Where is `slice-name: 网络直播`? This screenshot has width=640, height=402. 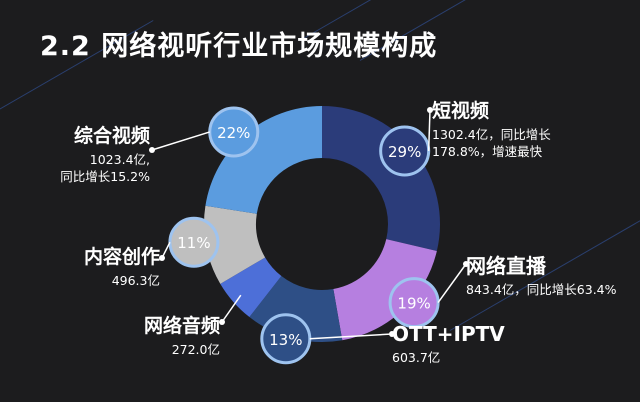
slice-name: 网络直播 is located at coordinates (506, 266).